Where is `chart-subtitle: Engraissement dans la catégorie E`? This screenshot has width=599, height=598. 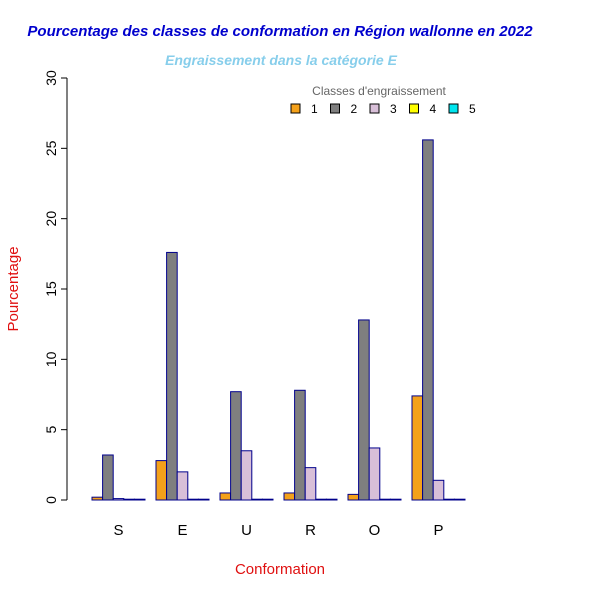 chart-subtitle: Engraissement dans la catégorie E is located at coordinates (281, 60).